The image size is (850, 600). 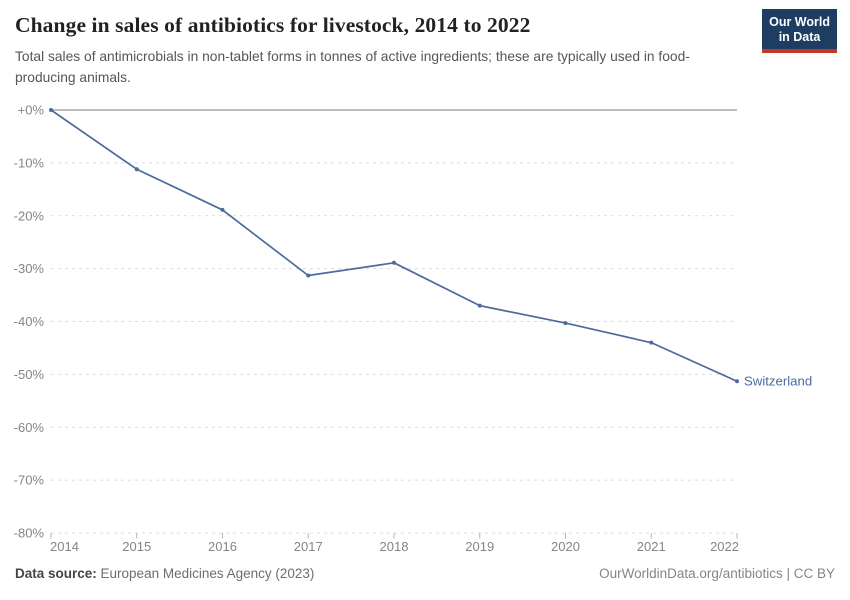 What do you see at coordinates (29, 374) in the screenshot?
I see `y-axis-tick-label: -50%` at bounding box center [29, 374].